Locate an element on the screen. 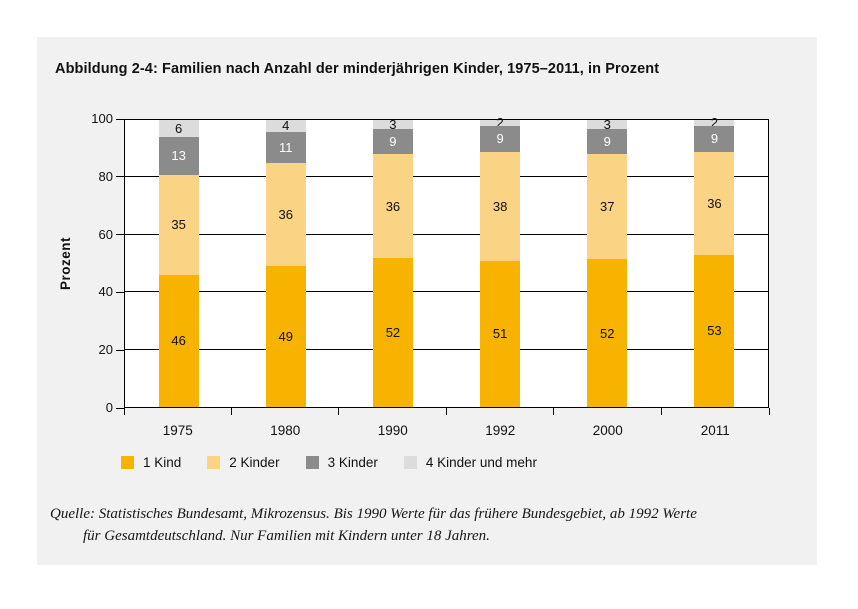 The height and width of the screenshot is (609, 858). bar-value-label: 38 is located at coordinates (500, 206).